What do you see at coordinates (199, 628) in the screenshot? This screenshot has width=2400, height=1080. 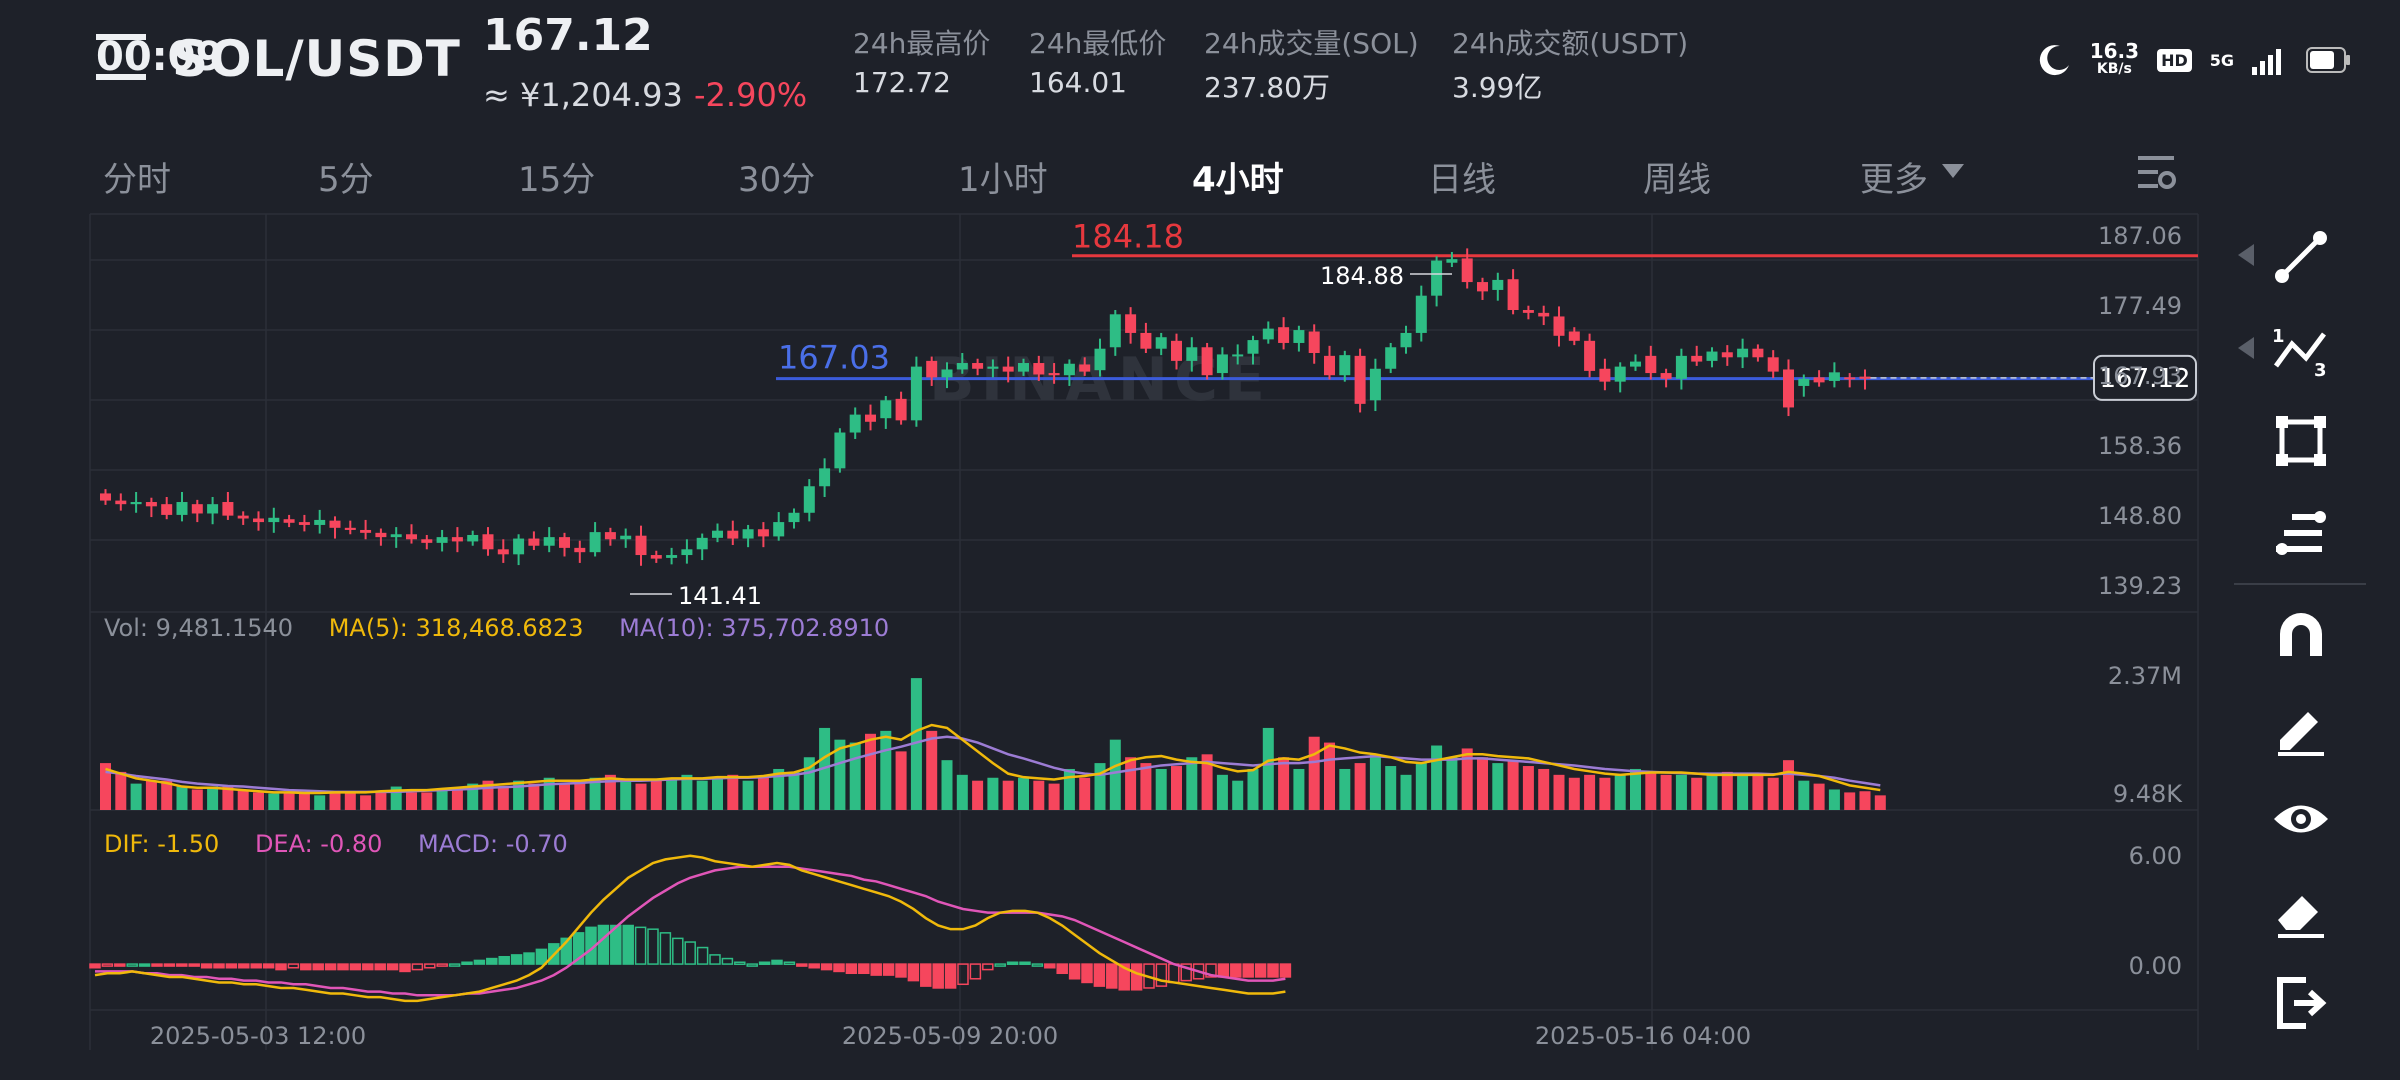 I see `vol-label: Vol: 9,481.1540` at bounding box center [199, 628].